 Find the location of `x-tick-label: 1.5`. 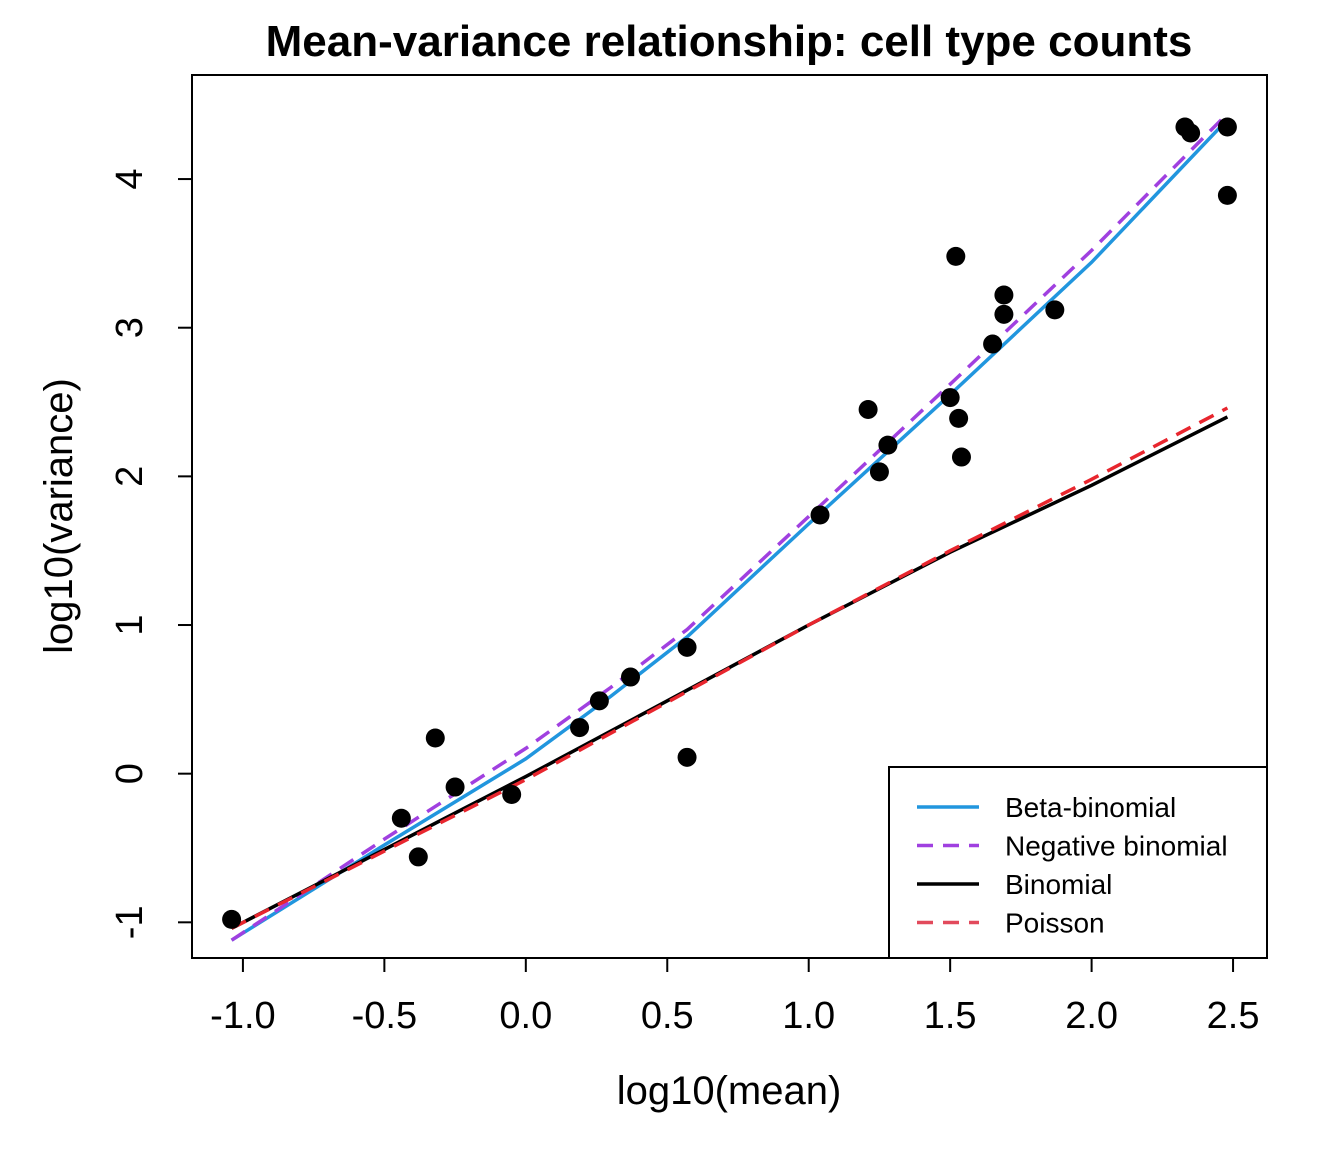

x-tick-label: 1.5 is located at coordinates (950, 1016).